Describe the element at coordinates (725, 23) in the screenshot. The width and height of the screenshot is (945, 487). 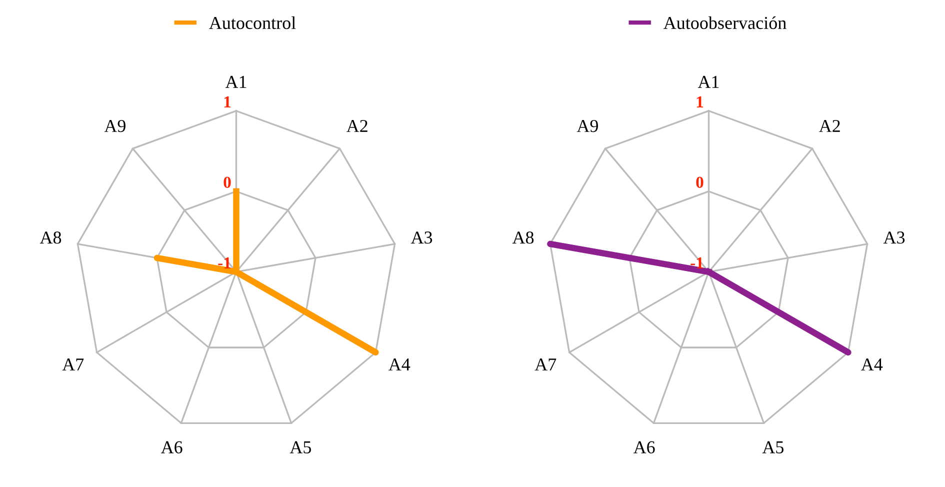
I see `legend-label: Autoobservación` at that location.